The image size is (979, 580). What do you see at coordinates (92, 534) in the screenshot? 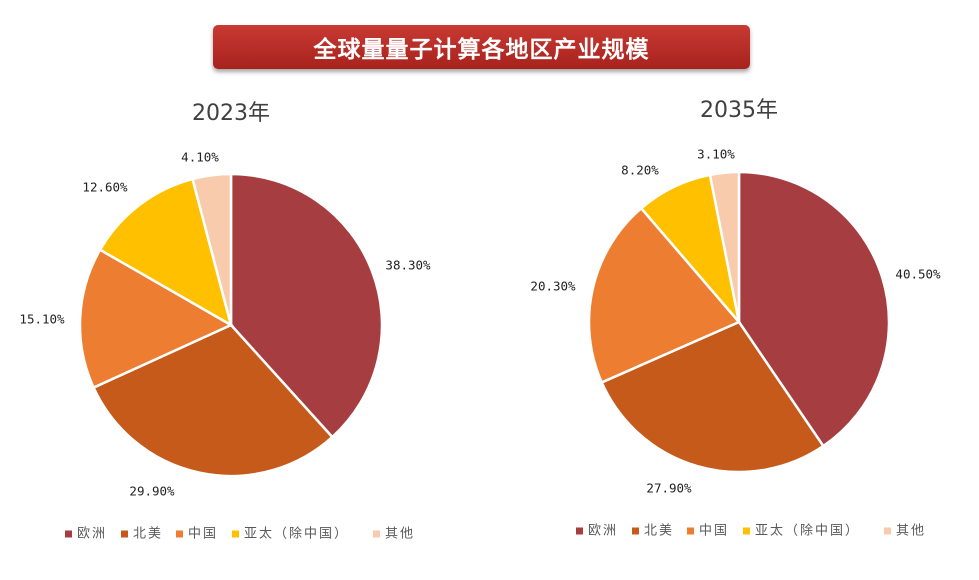
I see `legend-label-2023-1: 欧洲` at bounding box center [92, 534].